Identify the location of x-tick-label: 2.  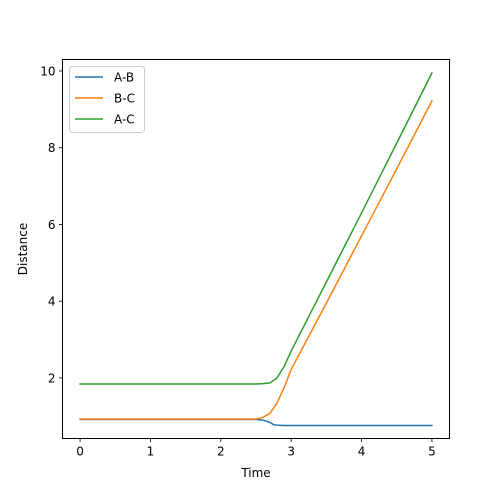
(221, 452).